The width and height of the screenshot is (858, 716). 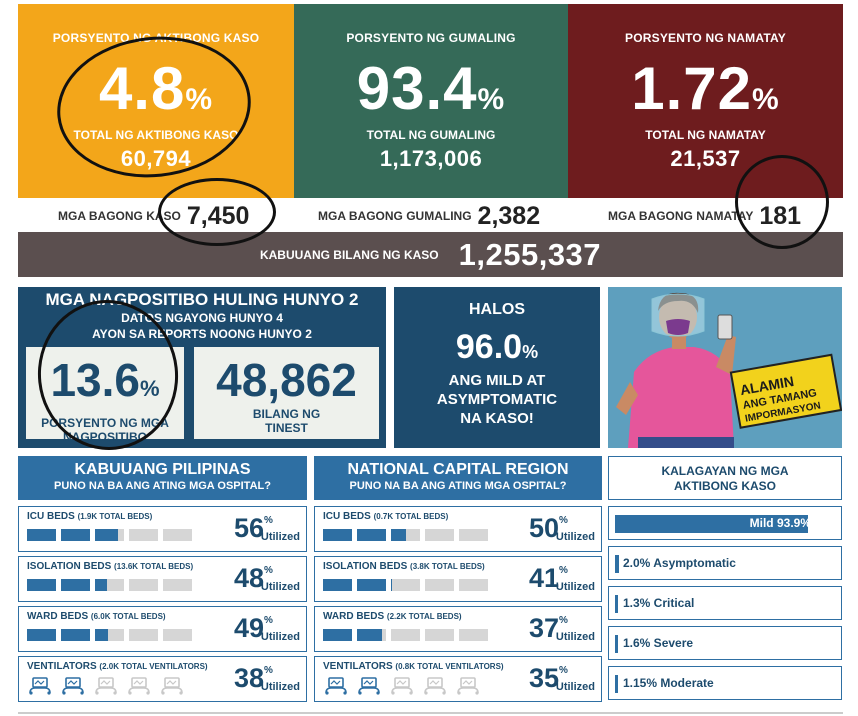 What do you see at coordinates (725, 603) in the screenshot?
I see `status-row: 1.3% Critical` at bounding box center [725, 603].